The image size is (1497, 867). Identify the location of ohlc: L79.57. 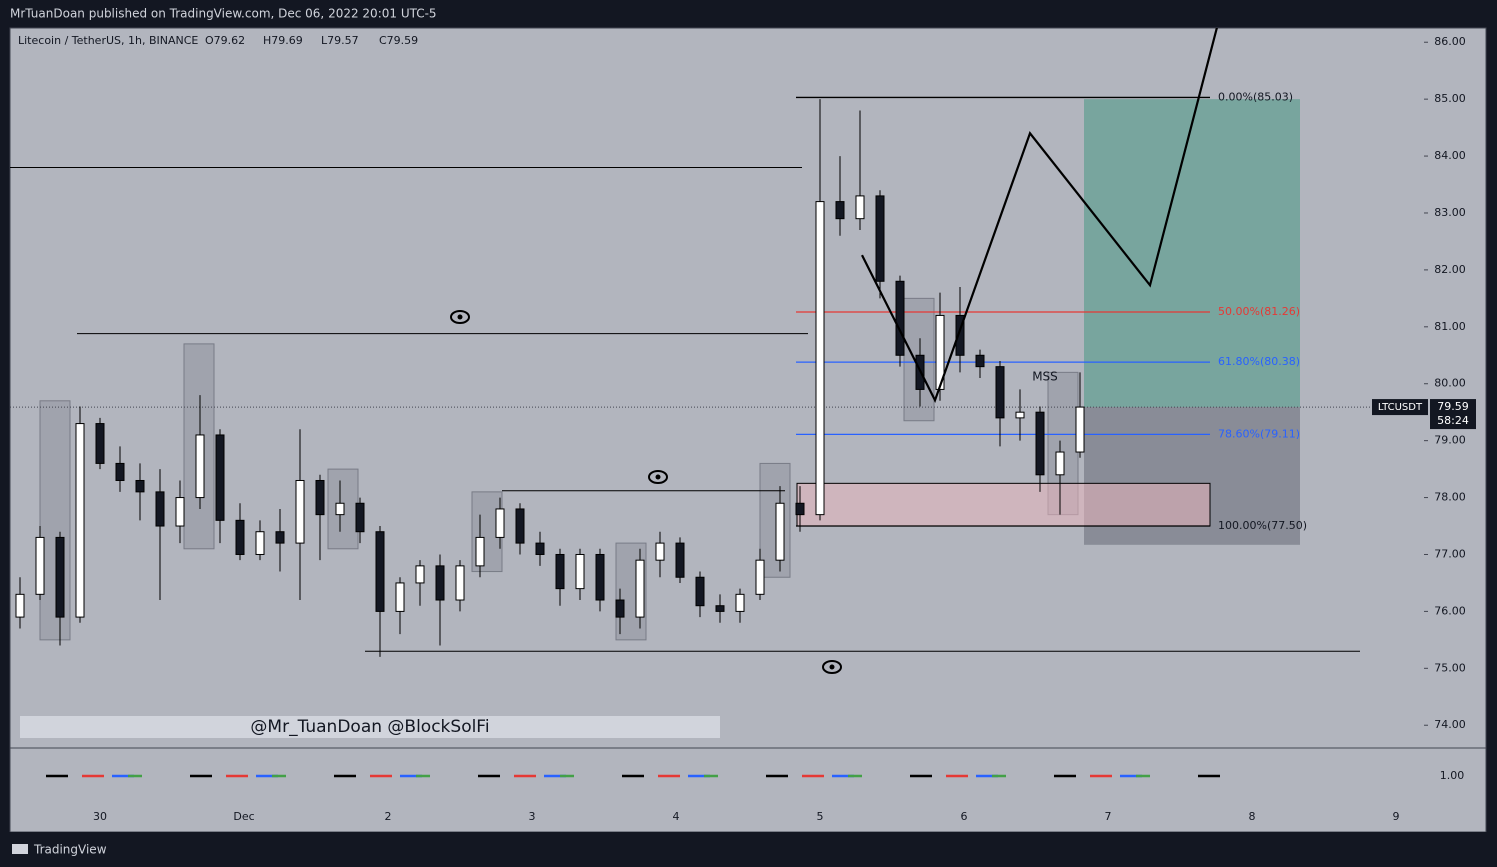
(340, 40).